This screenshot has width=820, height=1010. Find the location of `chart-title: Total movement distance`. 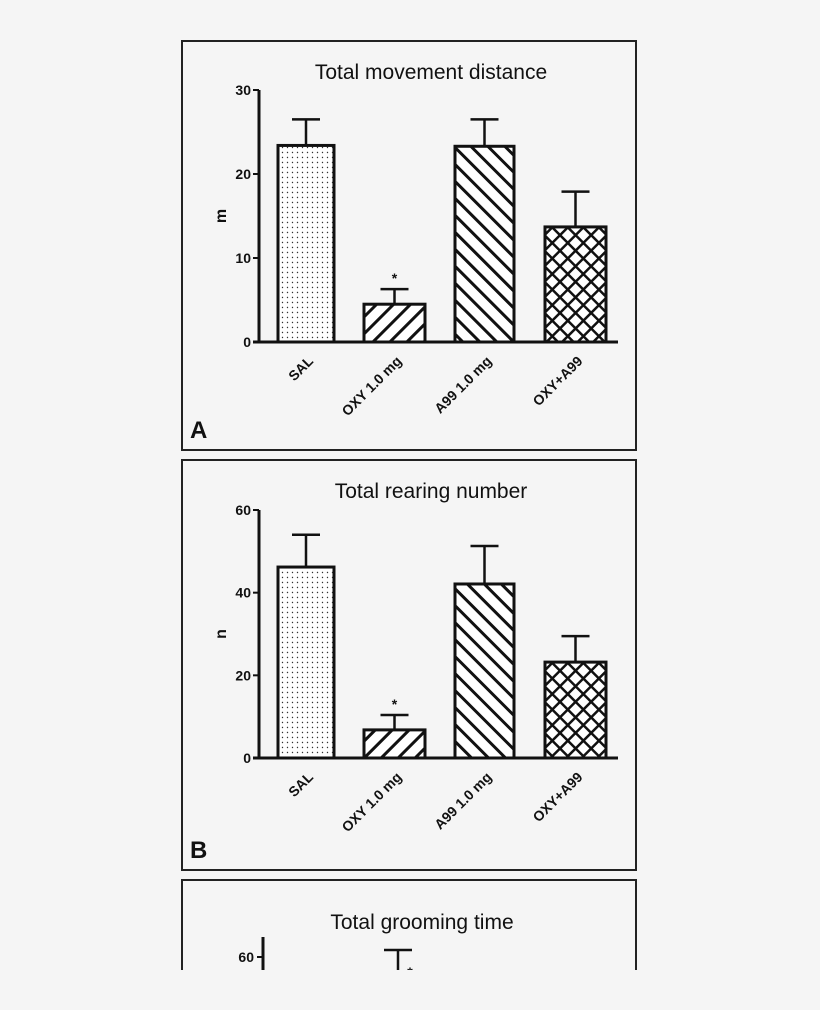

chart-title: Total movement distance is located at coordinates (431, 72).